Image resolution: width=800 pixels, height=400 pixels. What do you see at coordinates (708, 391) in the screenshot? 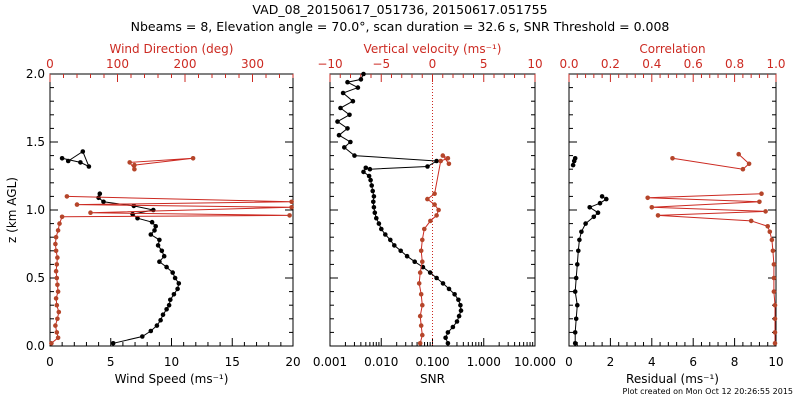
I see `plot-created-footer: Plot created on Mon Oct 12 20:26:55 2015` at bounding box center [708, 391].